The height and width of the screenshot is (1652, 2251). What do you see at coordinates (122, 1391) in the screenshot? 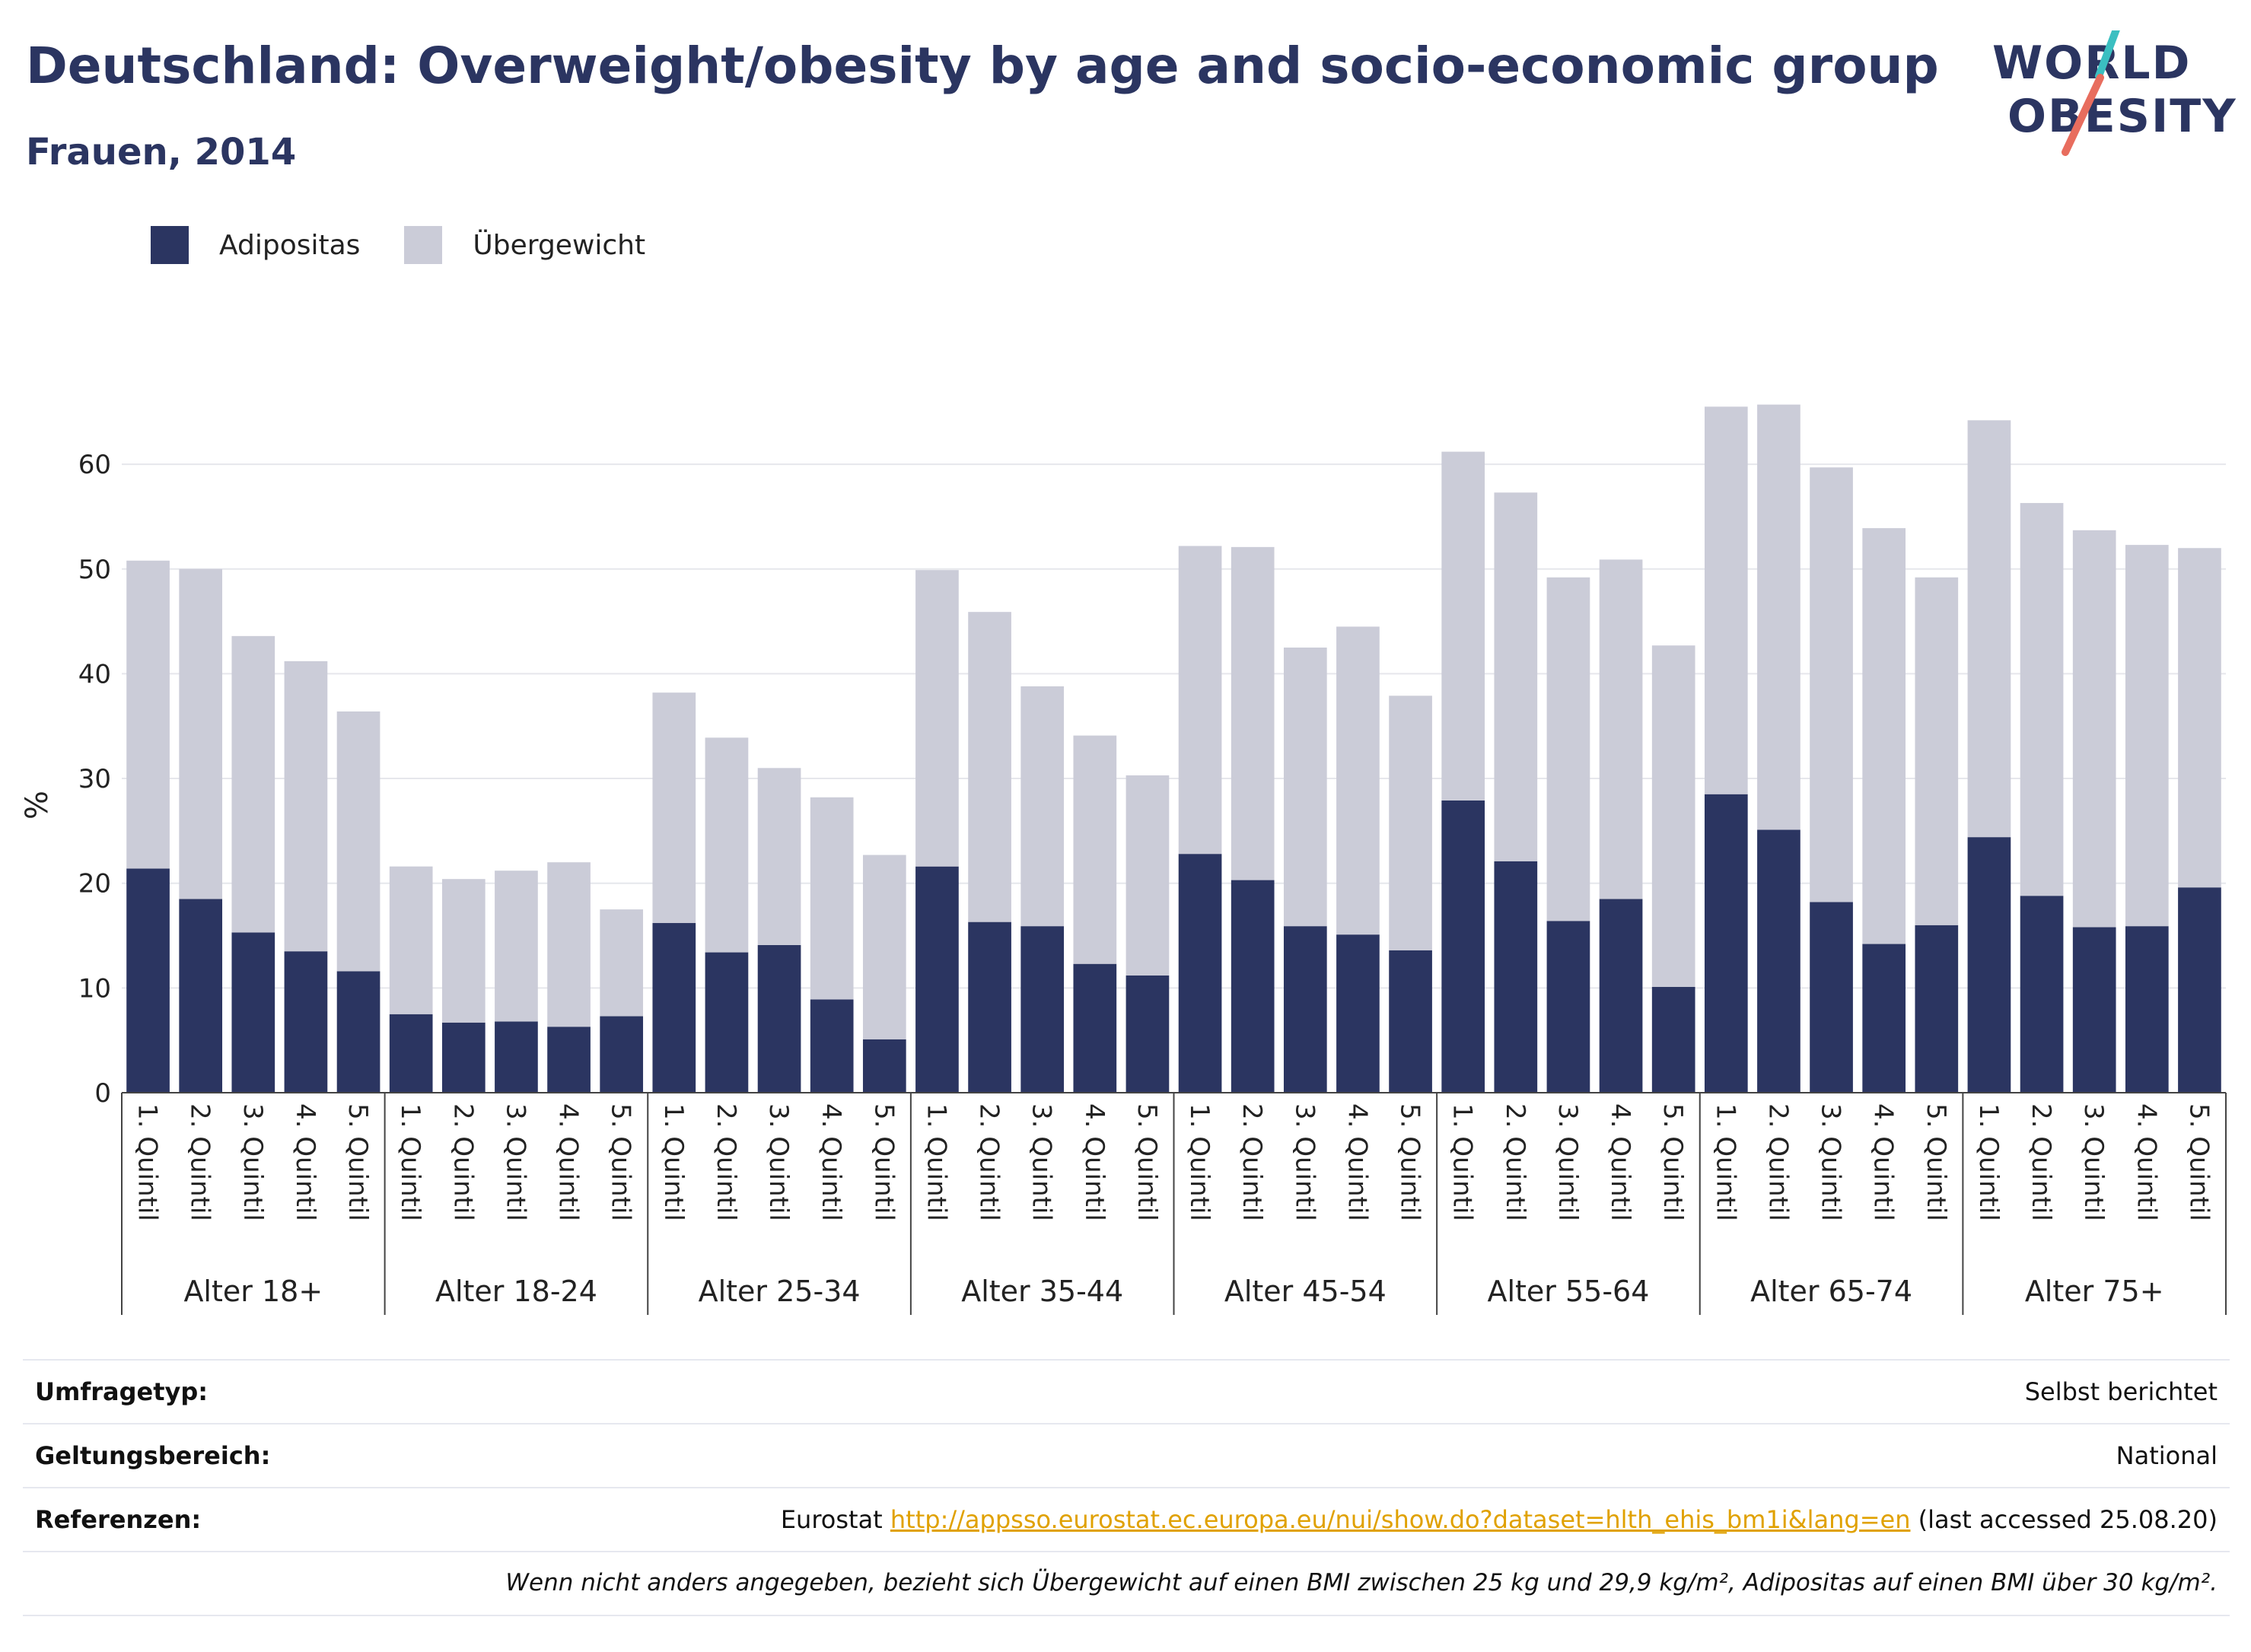
I see `footer-key: Umfragetyp:` at bounding box center [122, 1391].